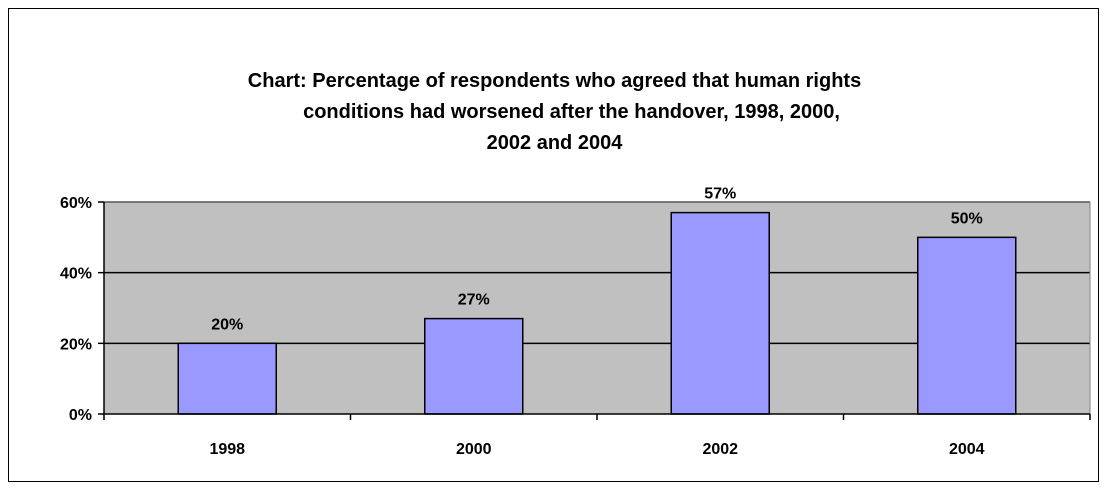 This screenshot has width=1109, height=492. I want to click on data-label: 27%, so click(474, 300).